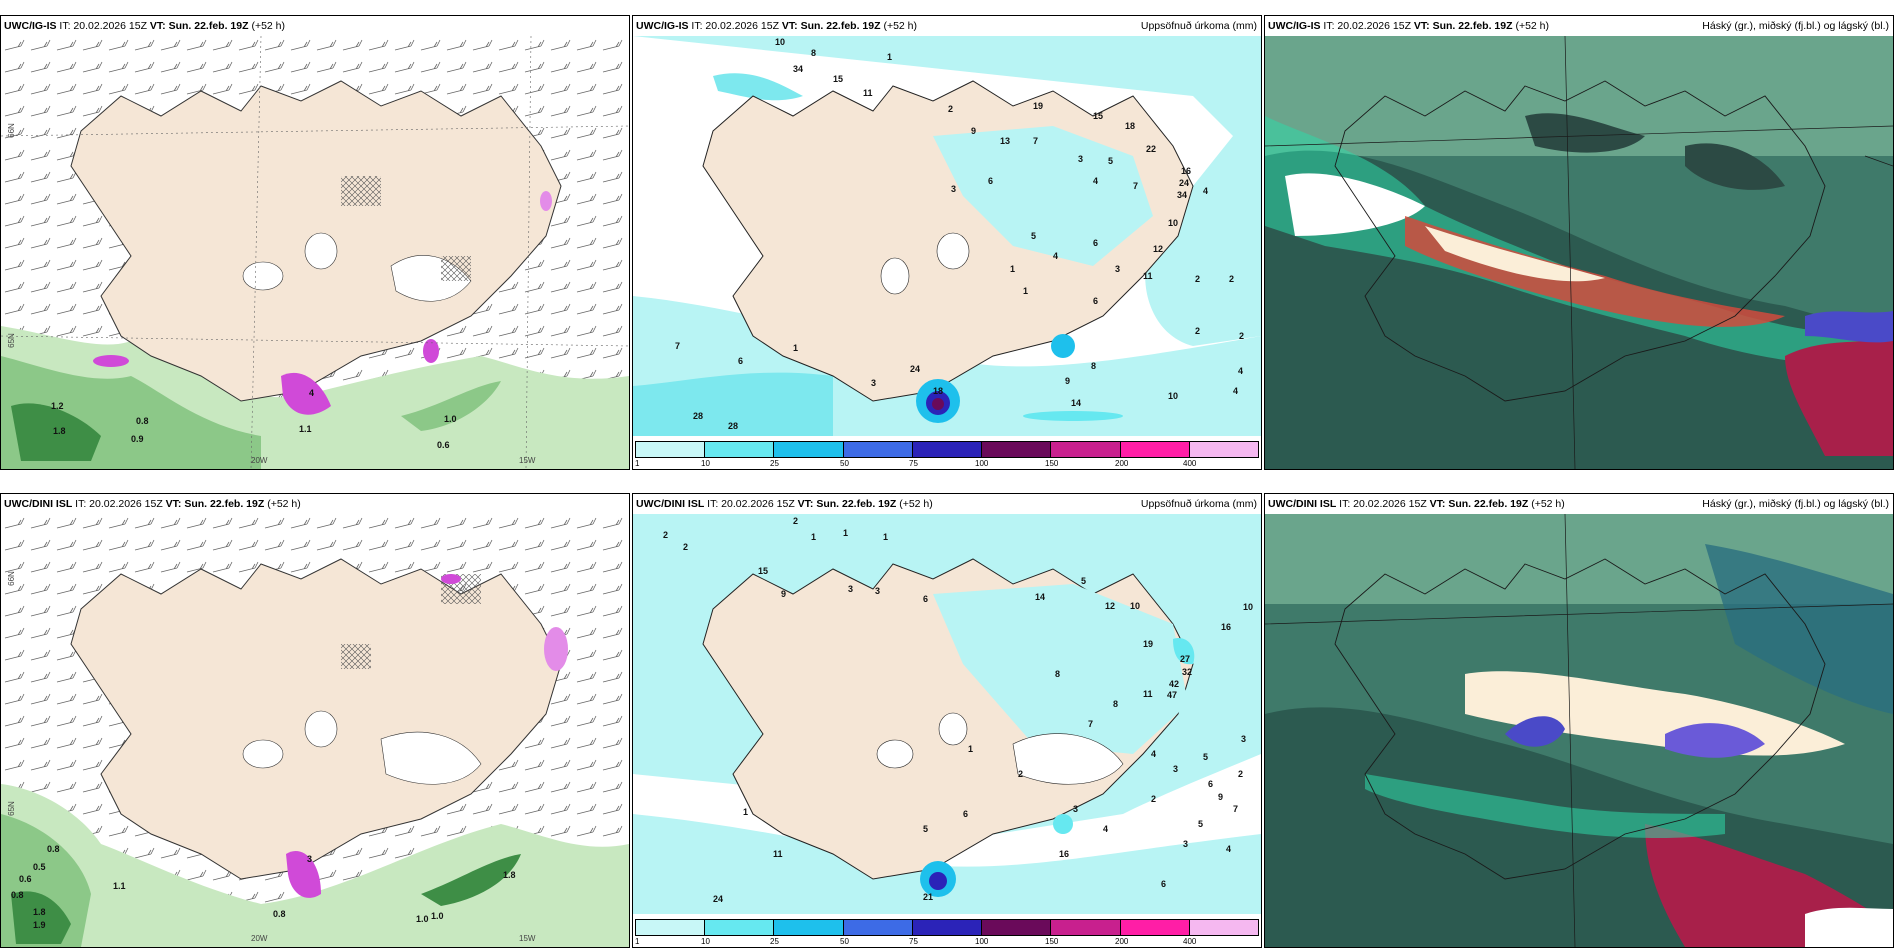 The image size is (1900, 950). I want to click on wind-value: 0.8, so click(142, 421).